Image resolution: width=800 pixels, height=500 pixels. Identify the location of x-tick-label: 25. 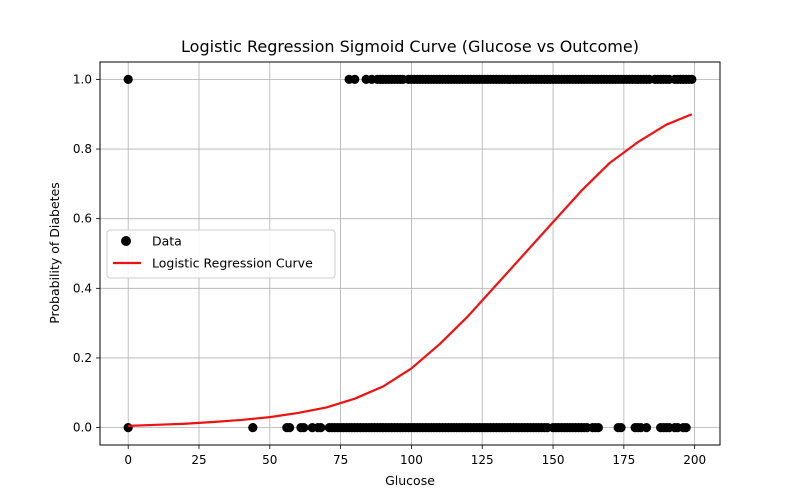
(198, 460).